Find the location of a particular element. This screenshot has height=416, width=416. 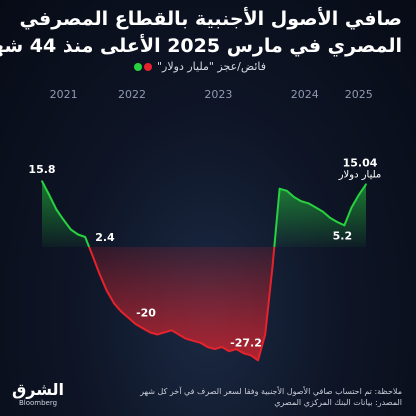

title-line-1: صافي الأصول الأجنبية بالقطاع المصرفي is located at coordinates (210, 19).